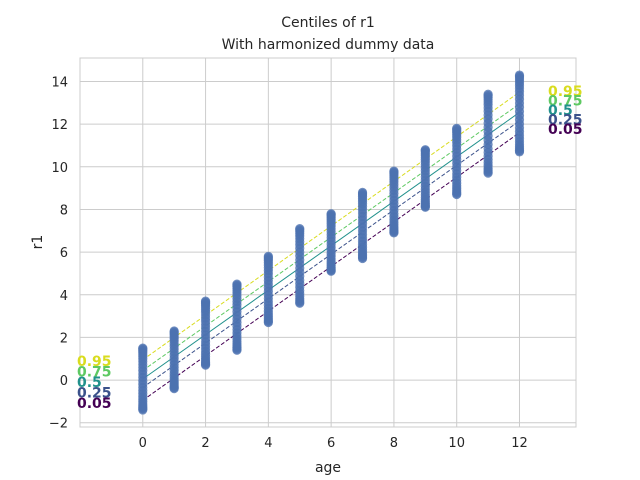 The image size is (640, 480). Describe the element at coordinates (59, 168) in the screenshot. I see `y-tick-label: 10` at that location.